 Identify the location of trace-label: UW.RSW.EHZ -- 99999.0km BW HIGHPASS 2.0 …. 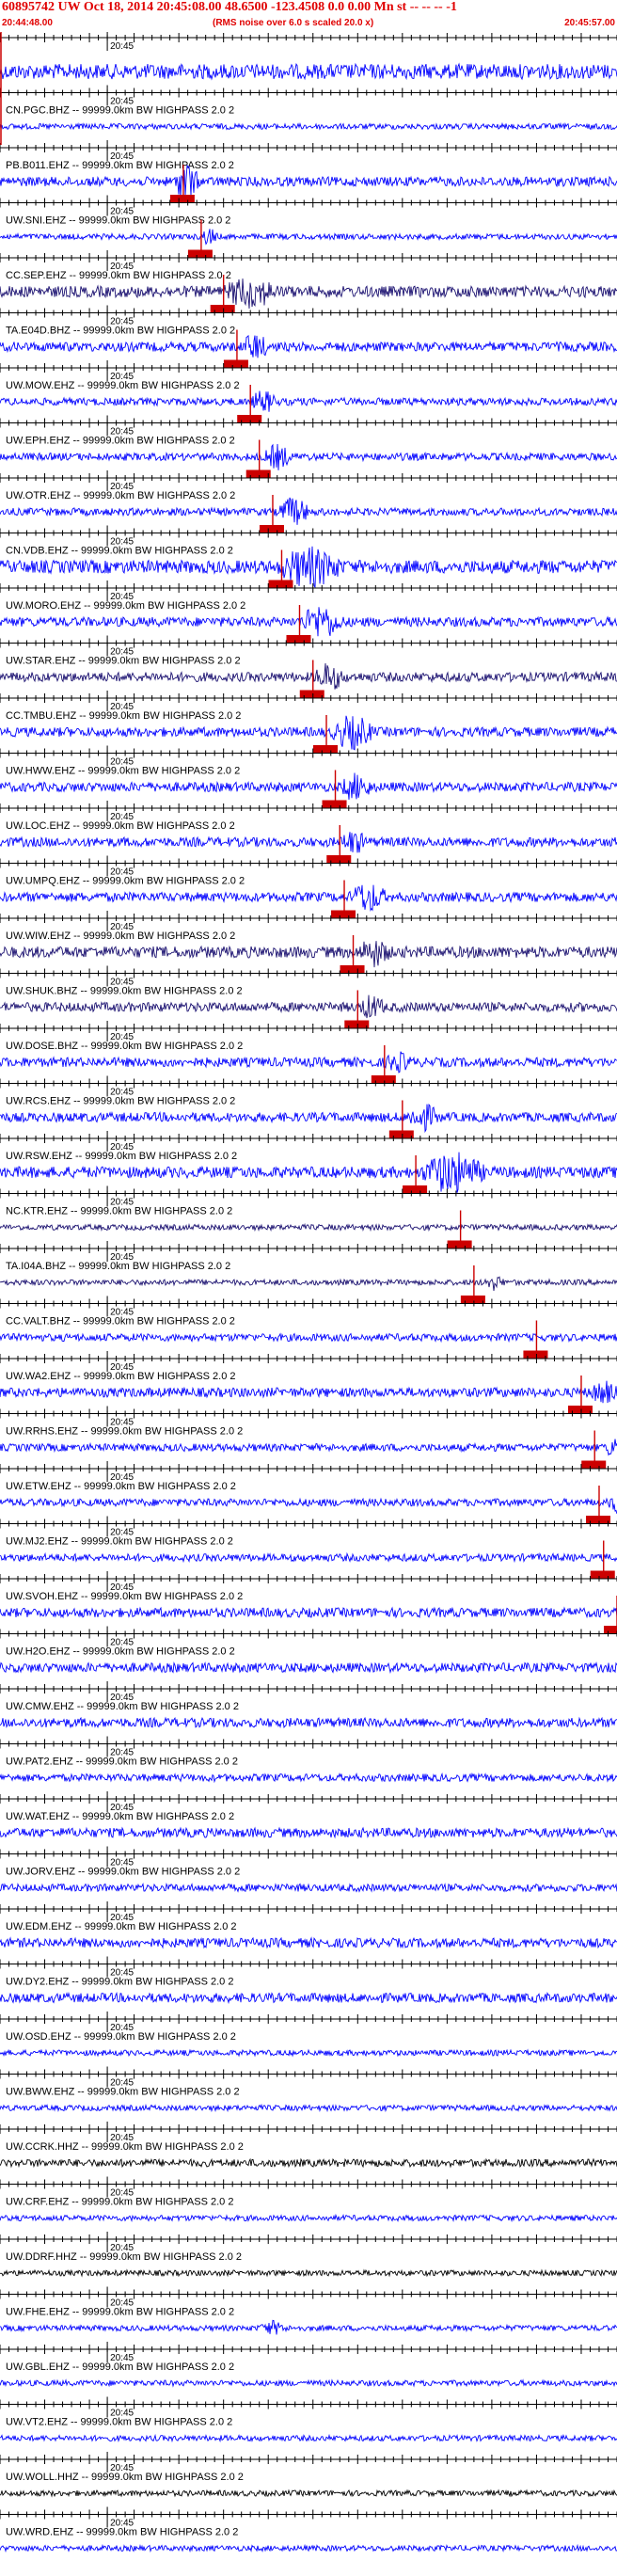
(121, 1156).